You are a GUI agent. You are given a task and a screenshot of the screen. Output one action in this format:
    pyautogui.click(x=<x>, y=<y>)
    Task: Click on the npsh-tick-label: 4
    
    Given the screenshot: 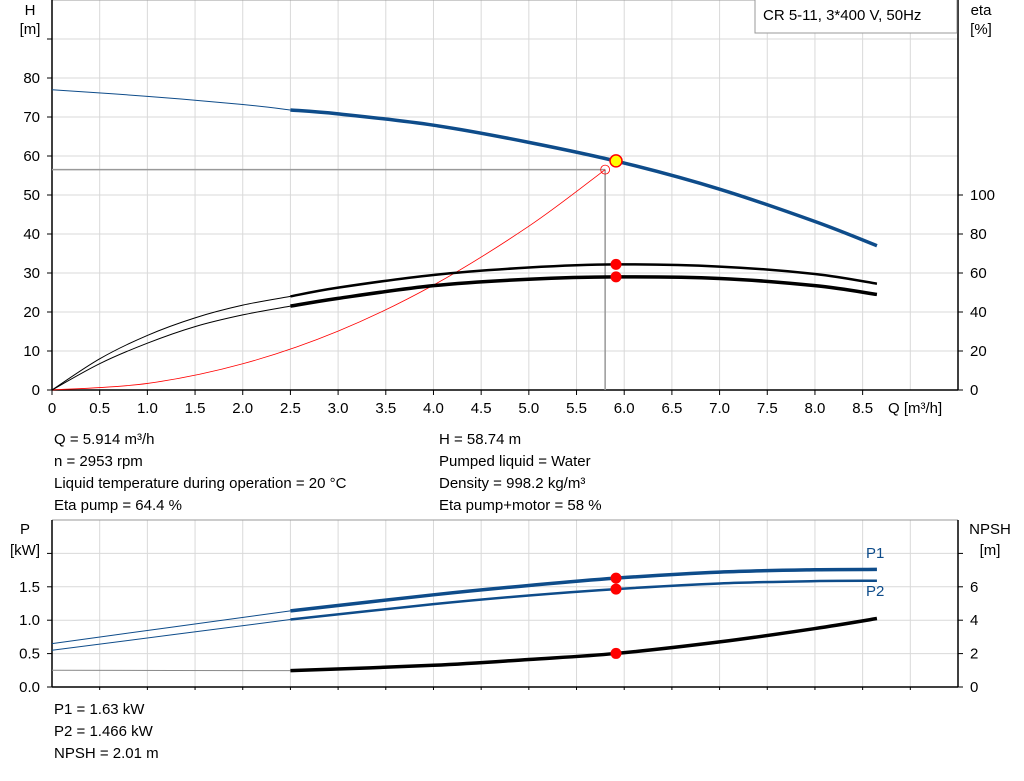 What is the action you would take?
    pyautogui.click(x=974, y=620)
    